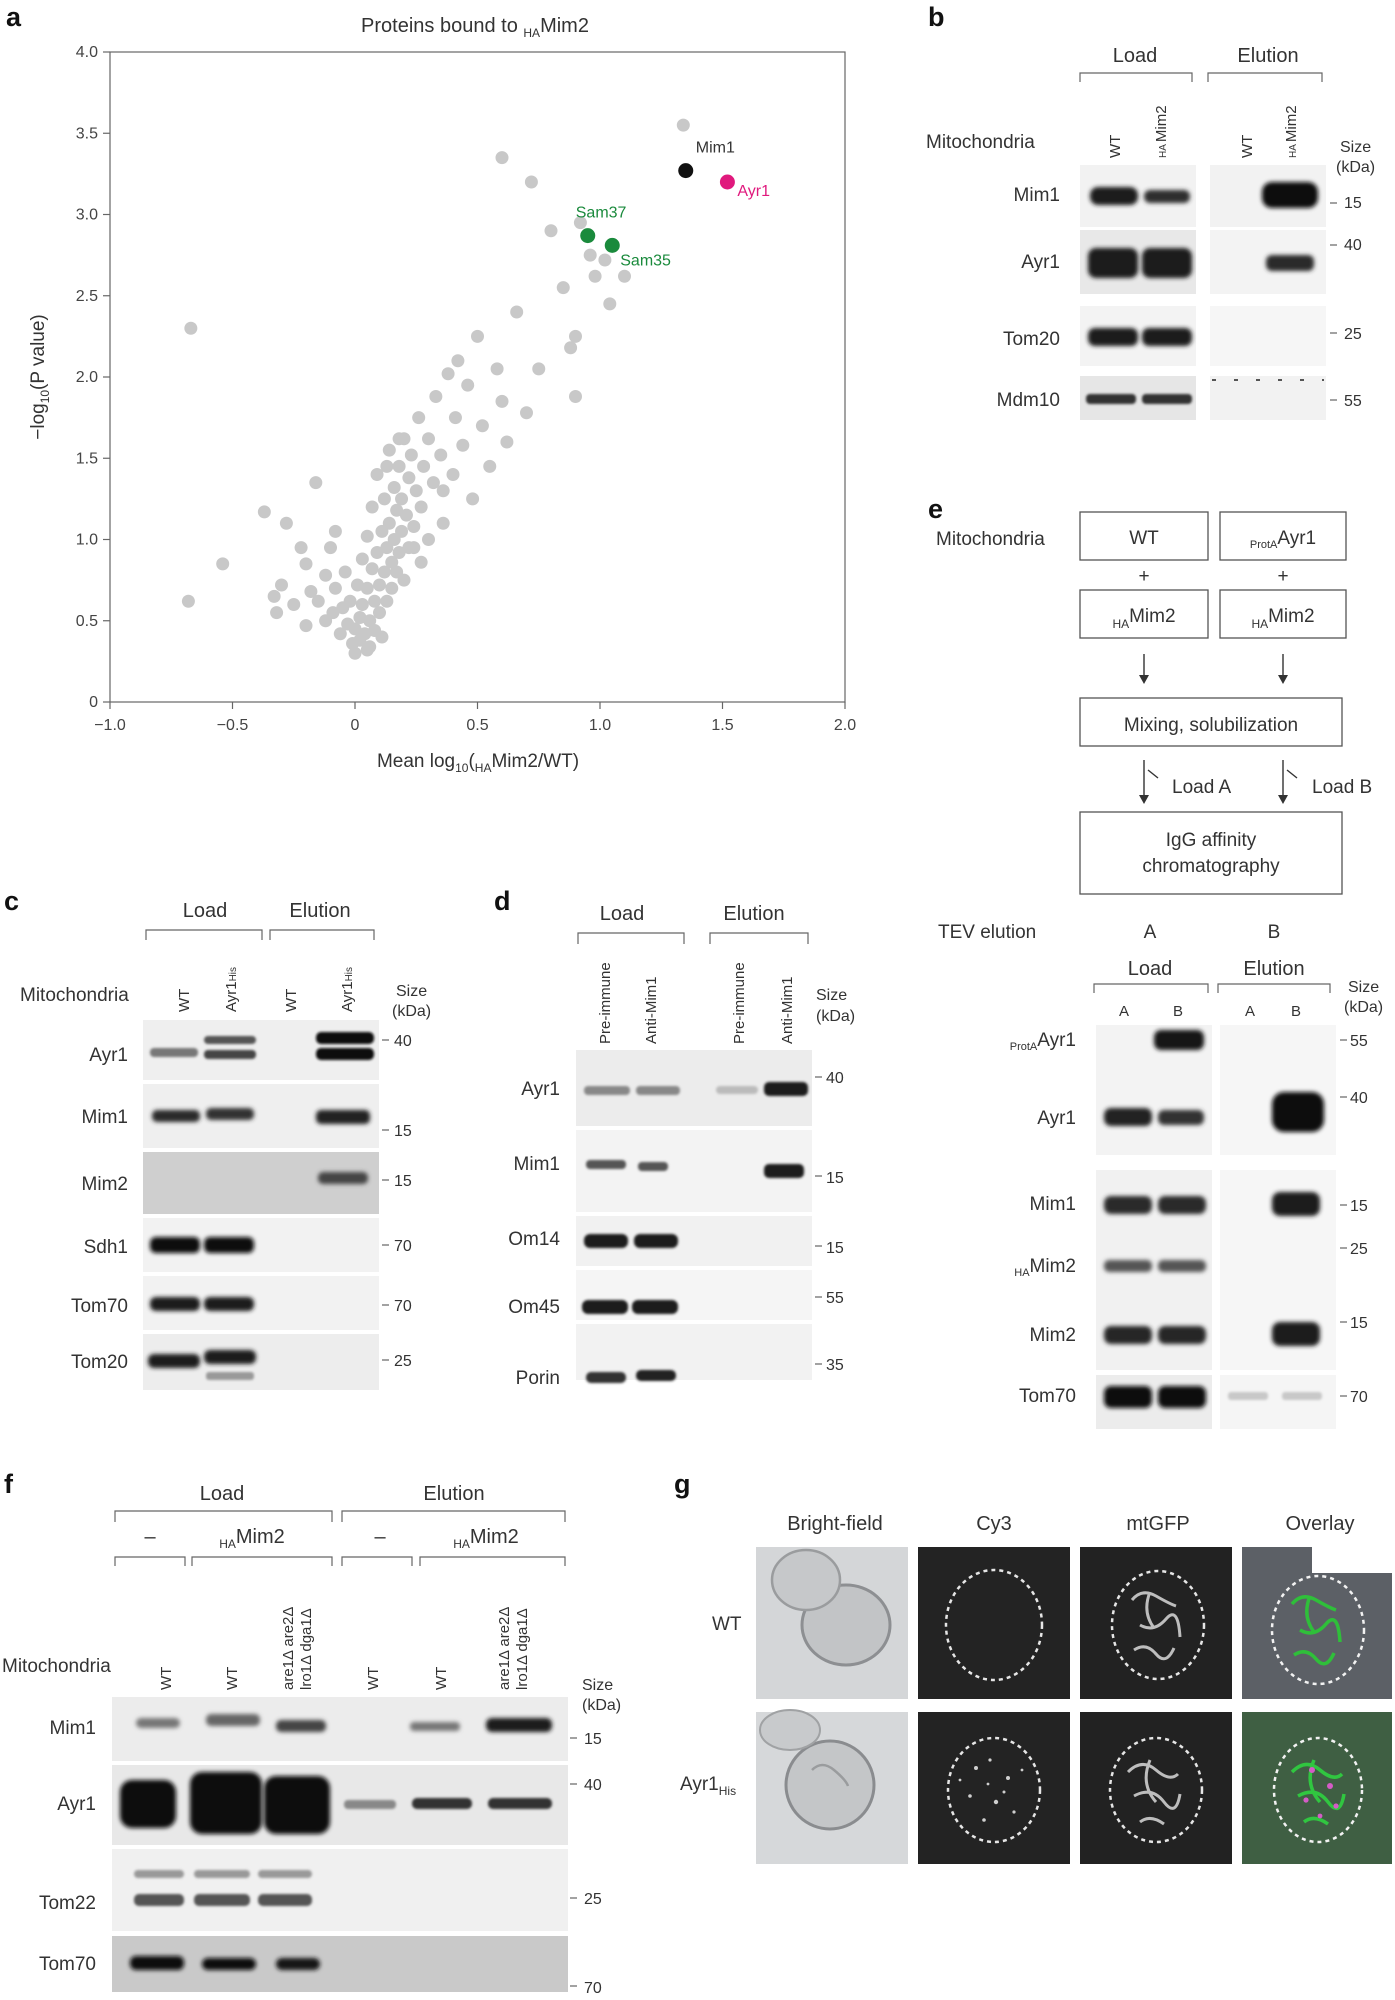 The height and width of the screenshot is (2000, 1395). I want to click on protein-label: Om45, so click(534, 1307).